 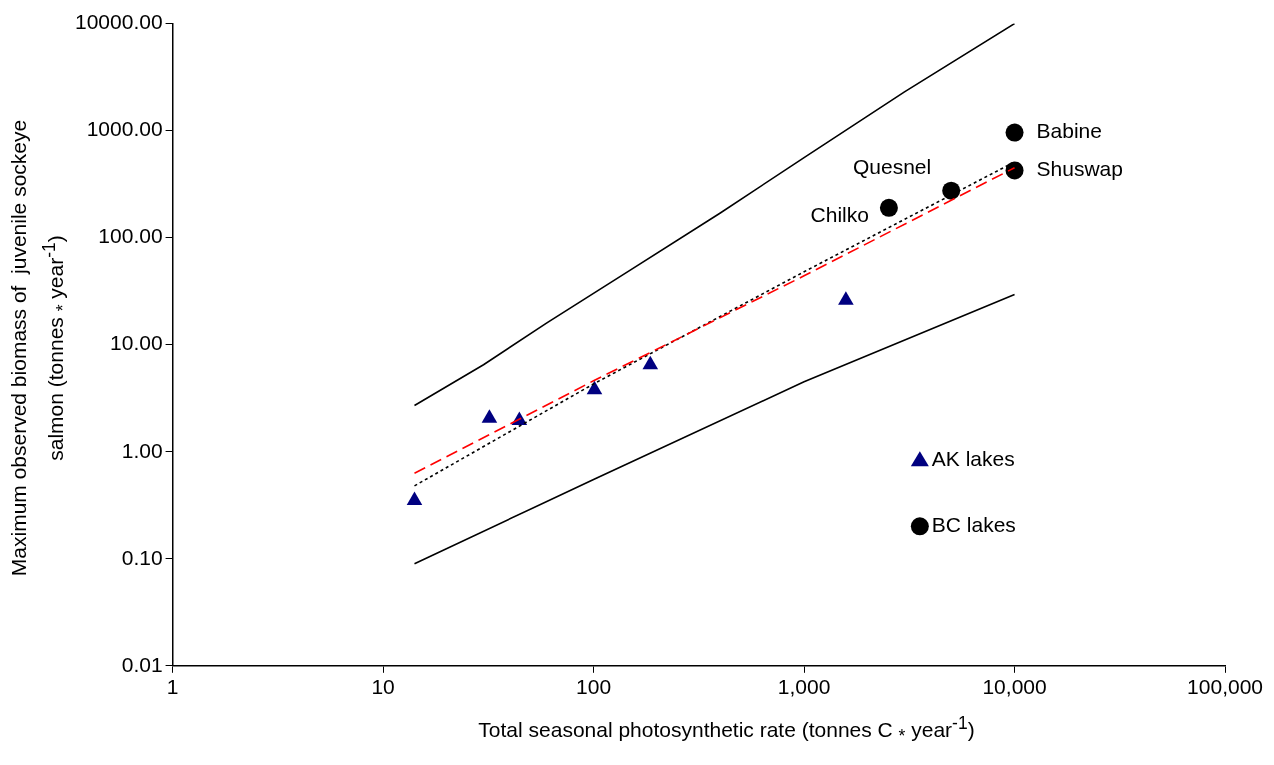 I want to click on x-tick-label: 100, so click(x=594, y=687).